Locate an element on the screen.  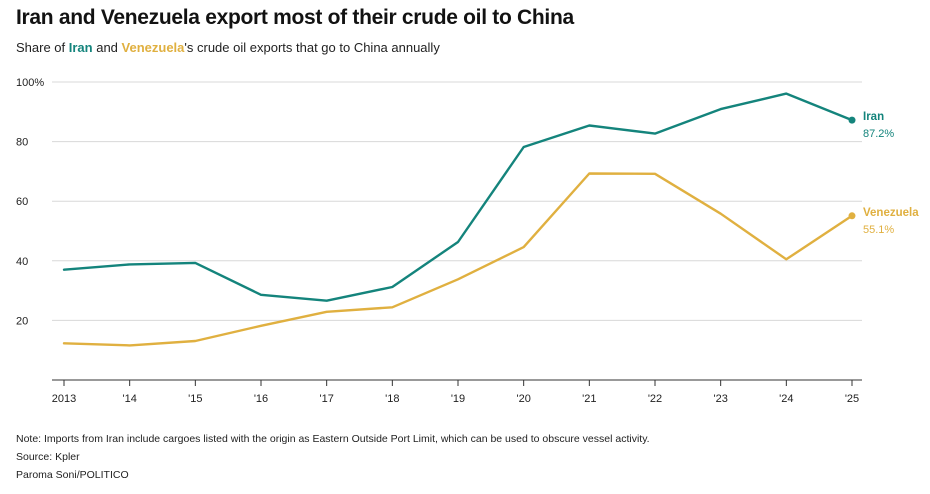
venezuela-end-dot is located at coordinates (852, 216).